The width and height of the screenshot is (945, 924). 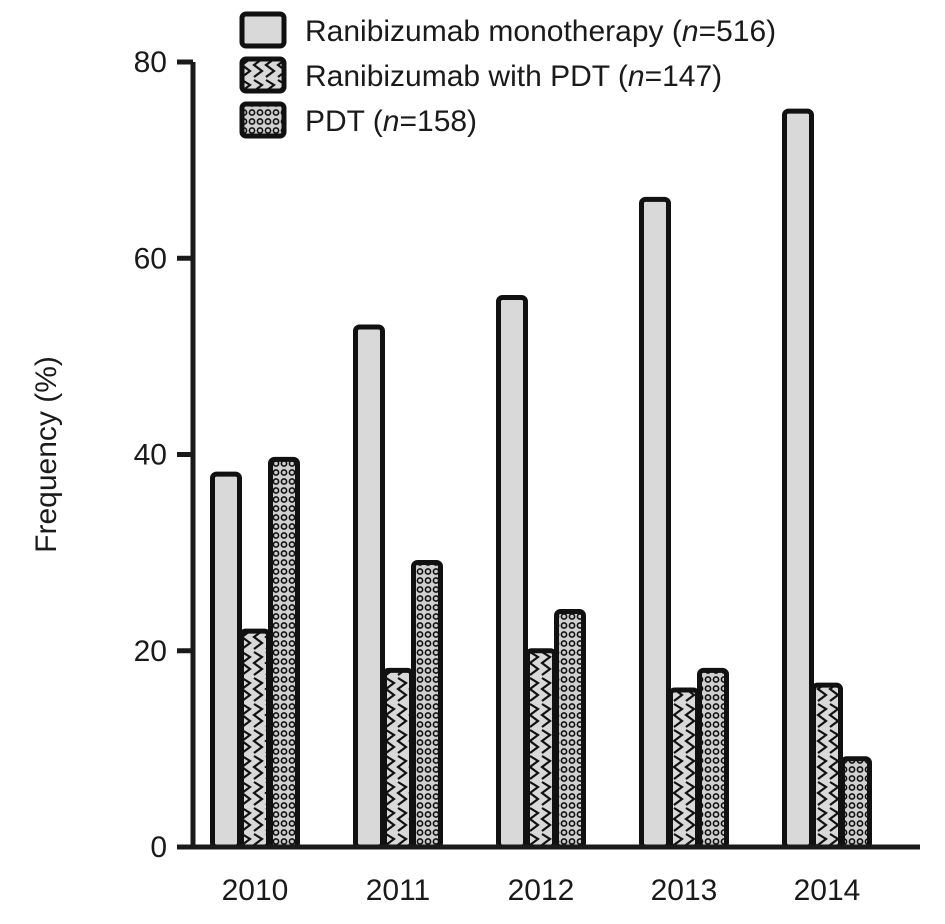 What do you see at coordinates (684, 768) in the screenshot?
I see `bar-ranibizumab-with-pdt-2013` at bounding box center [684, 768].